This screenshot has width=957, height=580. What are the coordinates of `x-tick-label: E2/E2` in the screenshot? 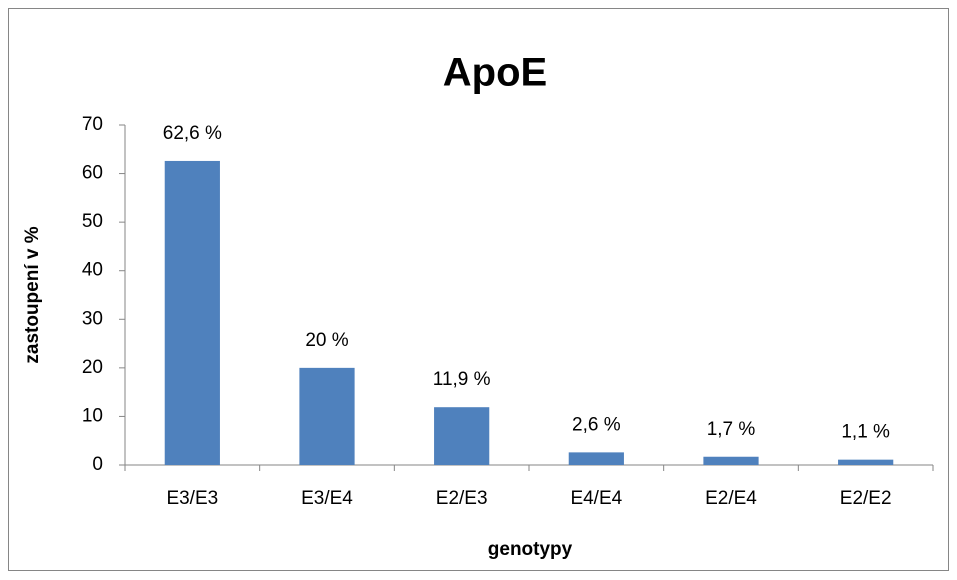 It's located at (866, 498).